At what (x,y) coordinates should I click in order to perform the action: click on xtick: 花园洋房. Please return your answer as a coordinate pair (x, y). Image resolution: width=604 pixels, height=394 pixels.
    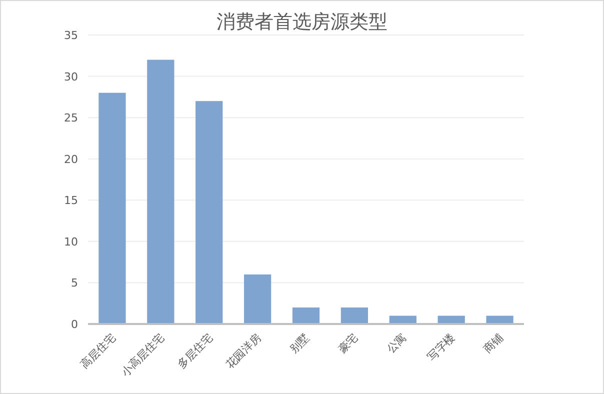
    Looking at the image, I should click on (243, 351).